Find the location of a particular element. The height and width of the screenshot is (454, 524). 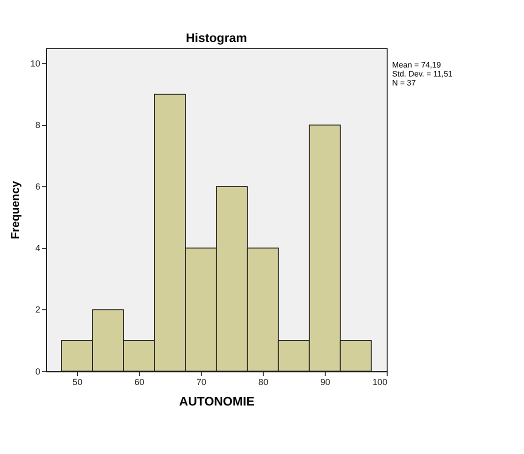

y-tick-label: 4 is located at coordinates (37, 248).